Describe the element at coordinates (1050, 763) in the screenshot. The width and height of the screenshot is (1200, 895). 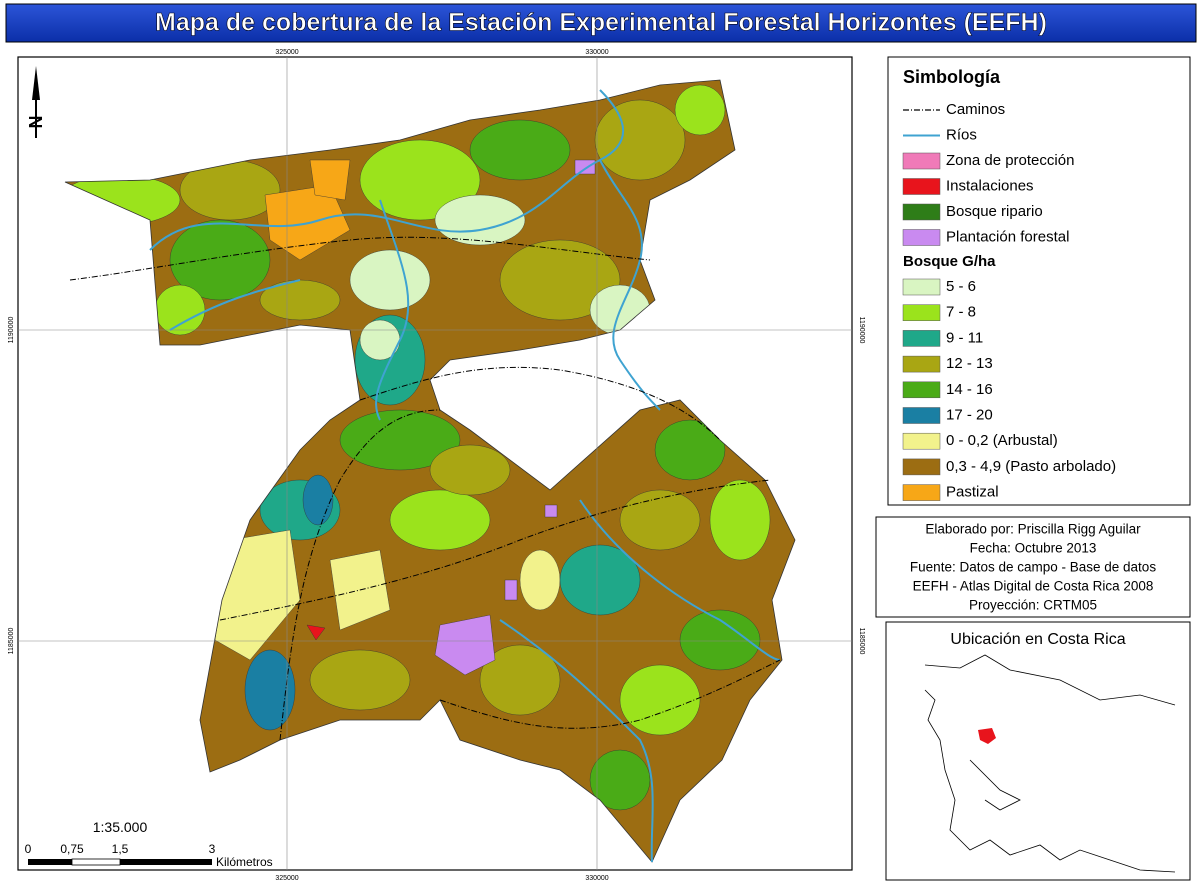
I see `inset-outline` at that location.